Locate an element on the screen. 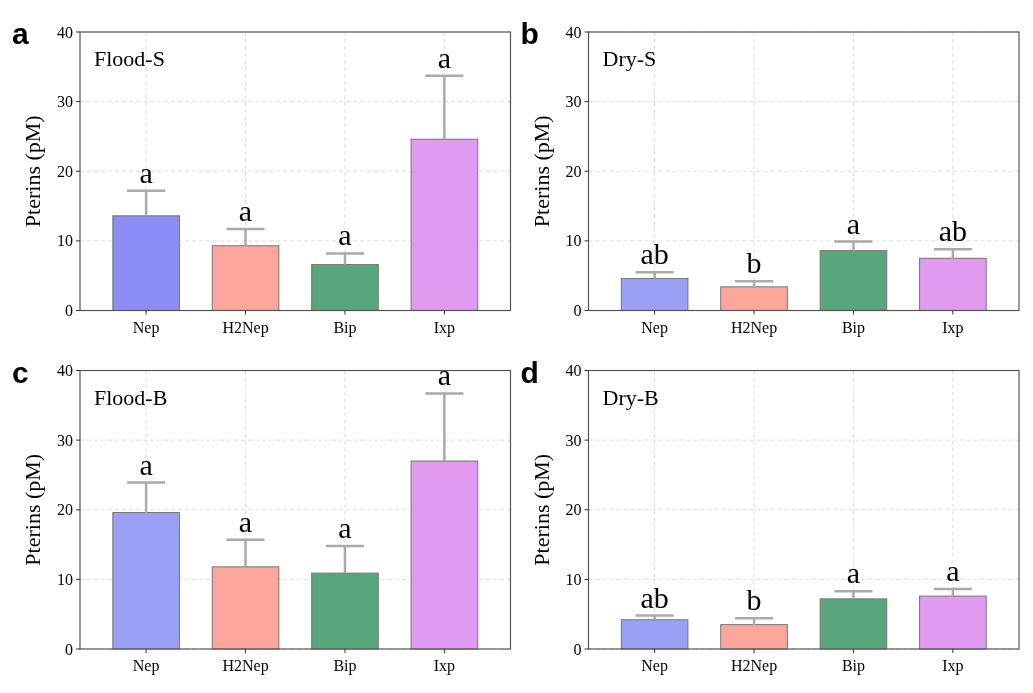 This screenshot has width=1033, height=693. text: Flood-B is located at coordinates (131, 397).